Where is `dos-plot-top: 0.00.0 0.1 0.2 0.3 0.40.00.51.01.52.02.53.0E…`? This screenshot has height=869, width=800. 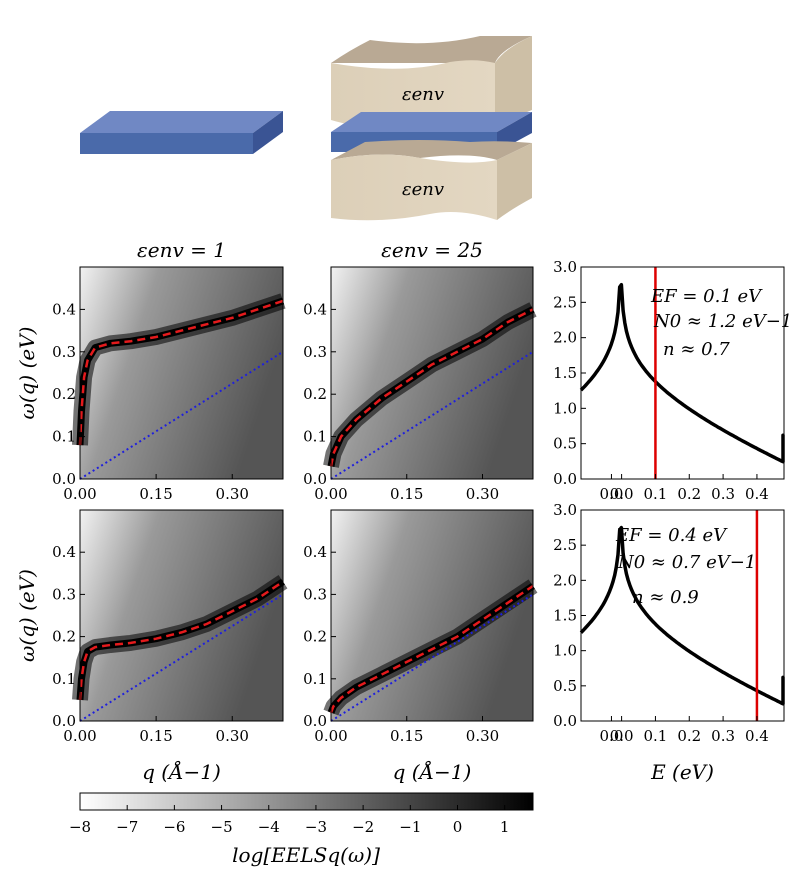 dos-plot-top: 0.00.0 0.1 0.2 0.3 0.40.00.51.01.52.02.53.0E… is located at coordinates (672, 380).